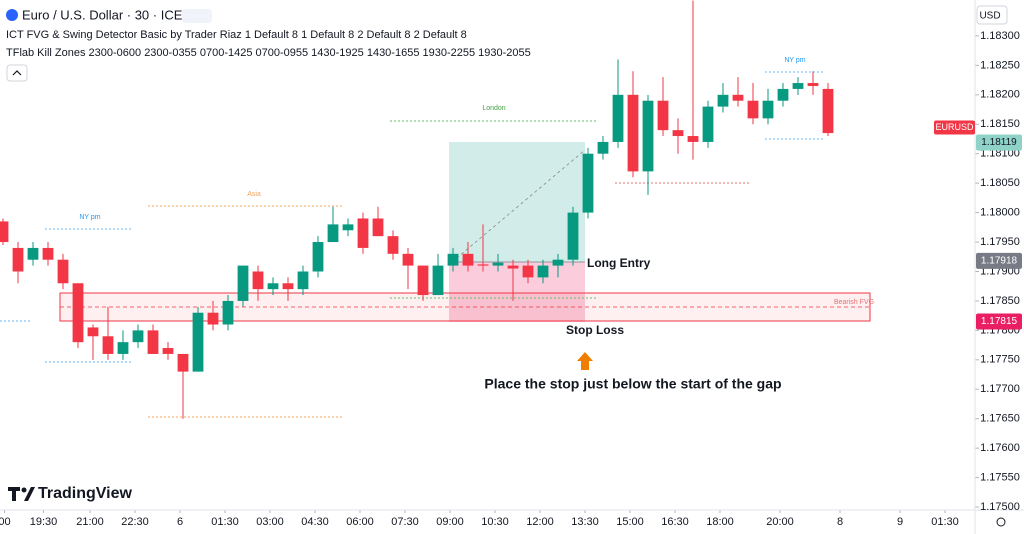 The image size is (1024, 534). I want to click on x-tick-label: 18:00, so click(720, 522).